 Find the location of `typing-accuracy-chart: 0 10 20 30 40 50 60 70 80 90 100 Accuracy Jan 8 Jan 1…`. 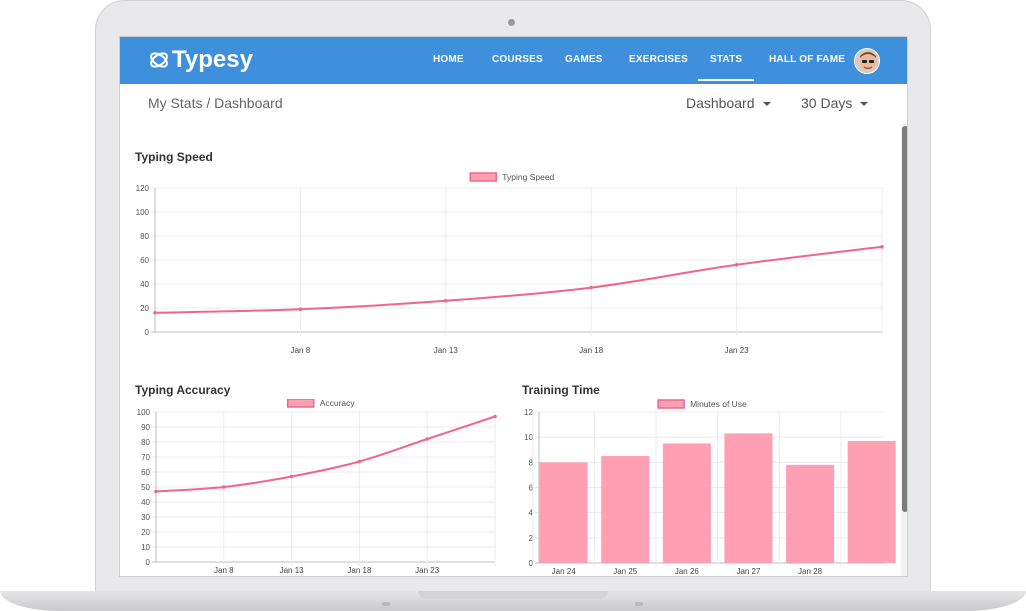

typing-accuracy-chart: 0 10 20 30 40 50 60 70 80 90 100 Accuracy Jan 8 Jan 1… is located at coordinates (317, 487).